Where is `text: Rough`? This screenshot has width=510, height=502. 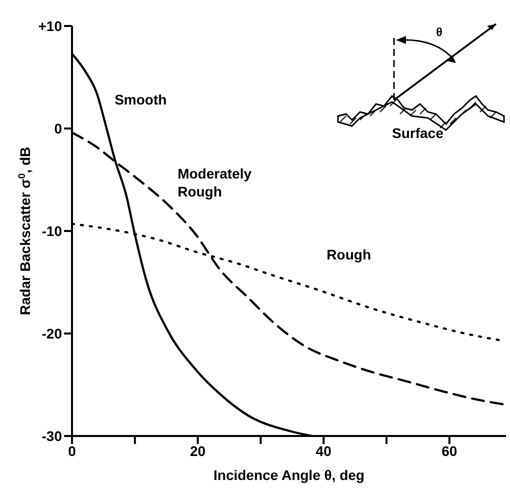
text: Rough is located at coordinates (349, 254).